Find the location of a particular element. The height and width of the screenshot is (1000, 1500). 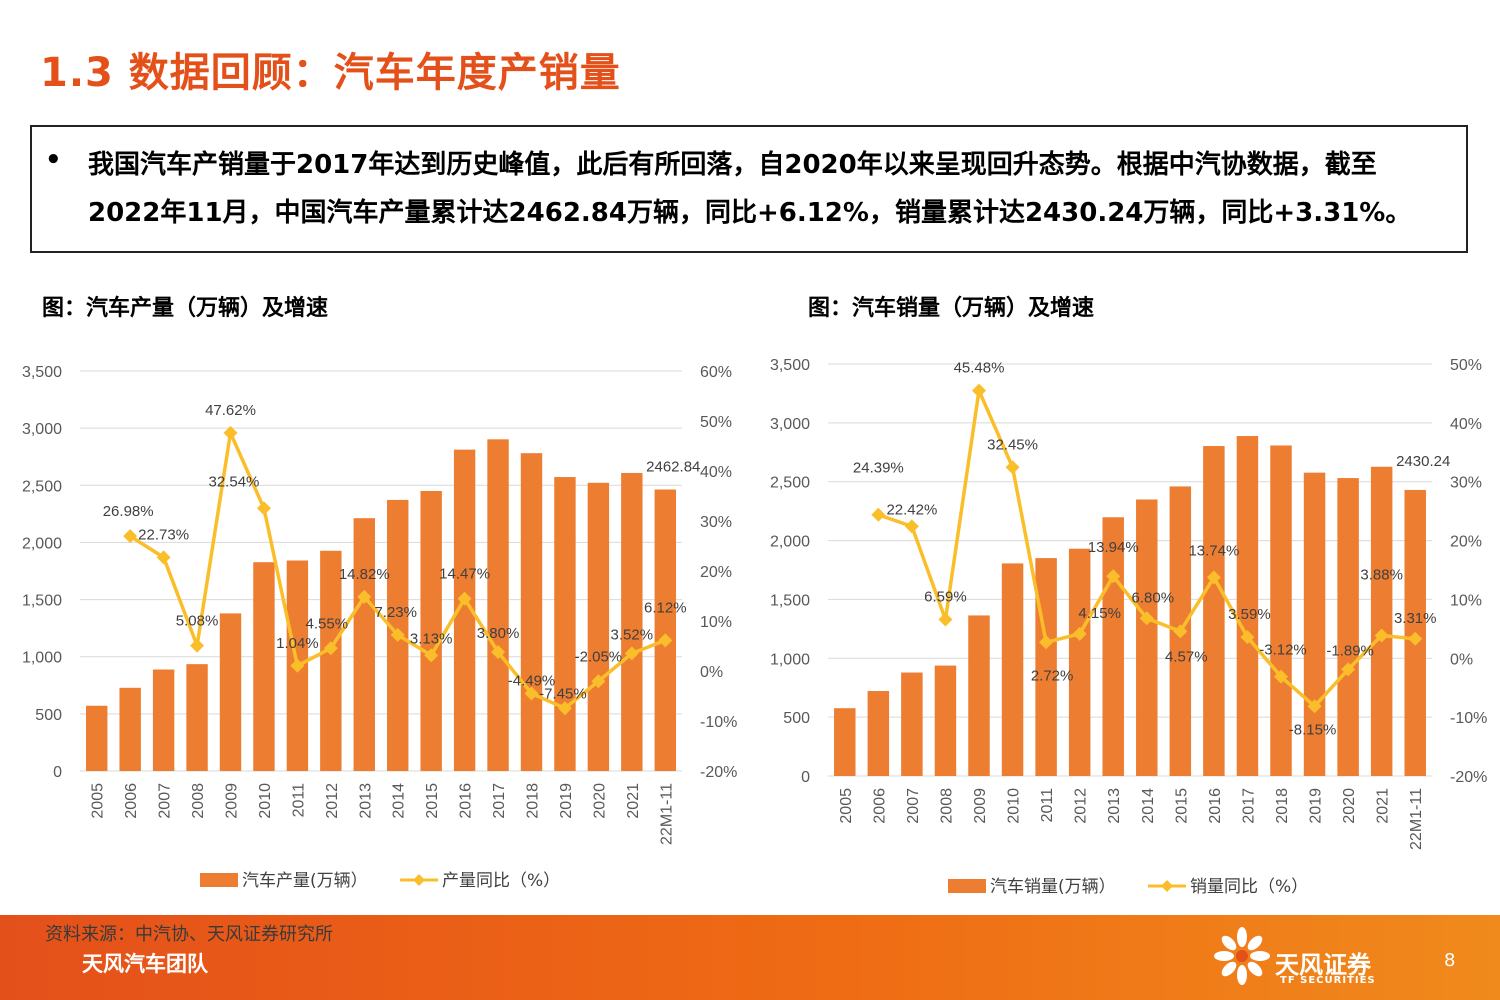

x-tick-label: 2019 is located at coordinates (1316, 806).